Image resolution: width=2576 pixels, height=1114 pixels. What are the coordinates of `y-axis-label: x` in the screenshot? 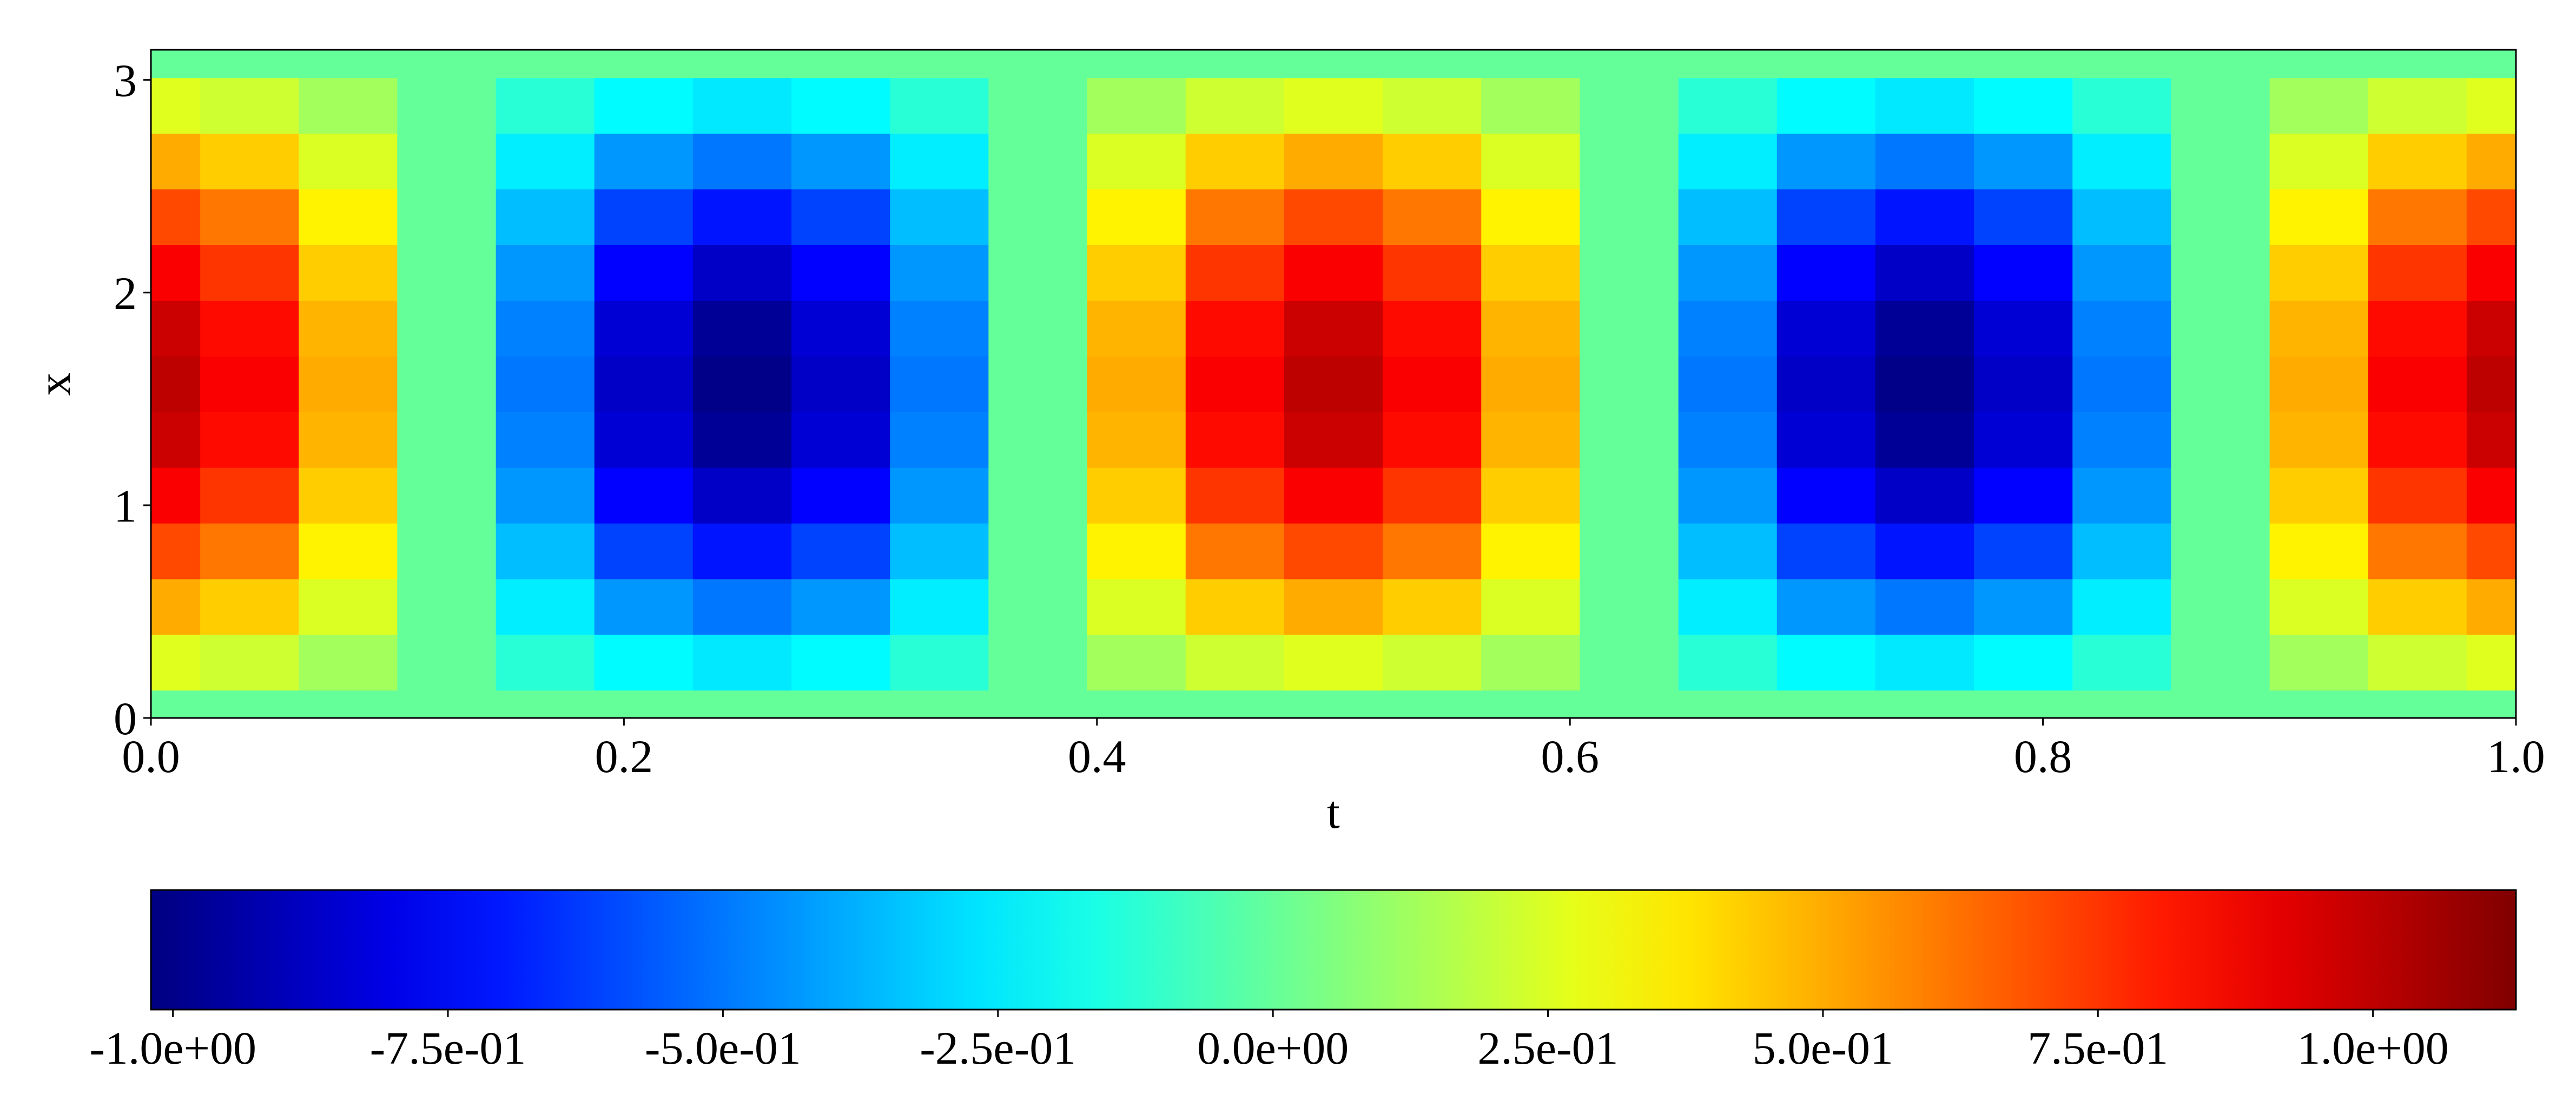 It's located at (54, 384).